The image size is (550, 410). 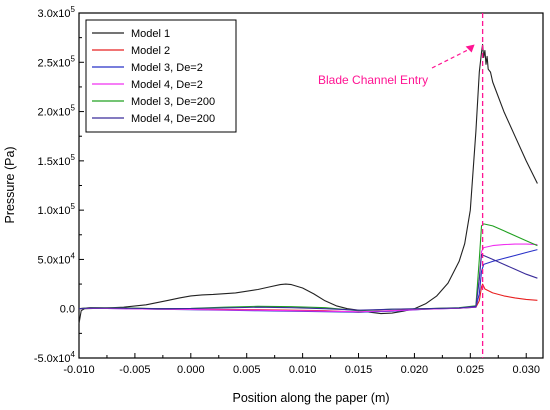 I want to click on legend-label: Model 4, De=200, so click(x=173, y=119).